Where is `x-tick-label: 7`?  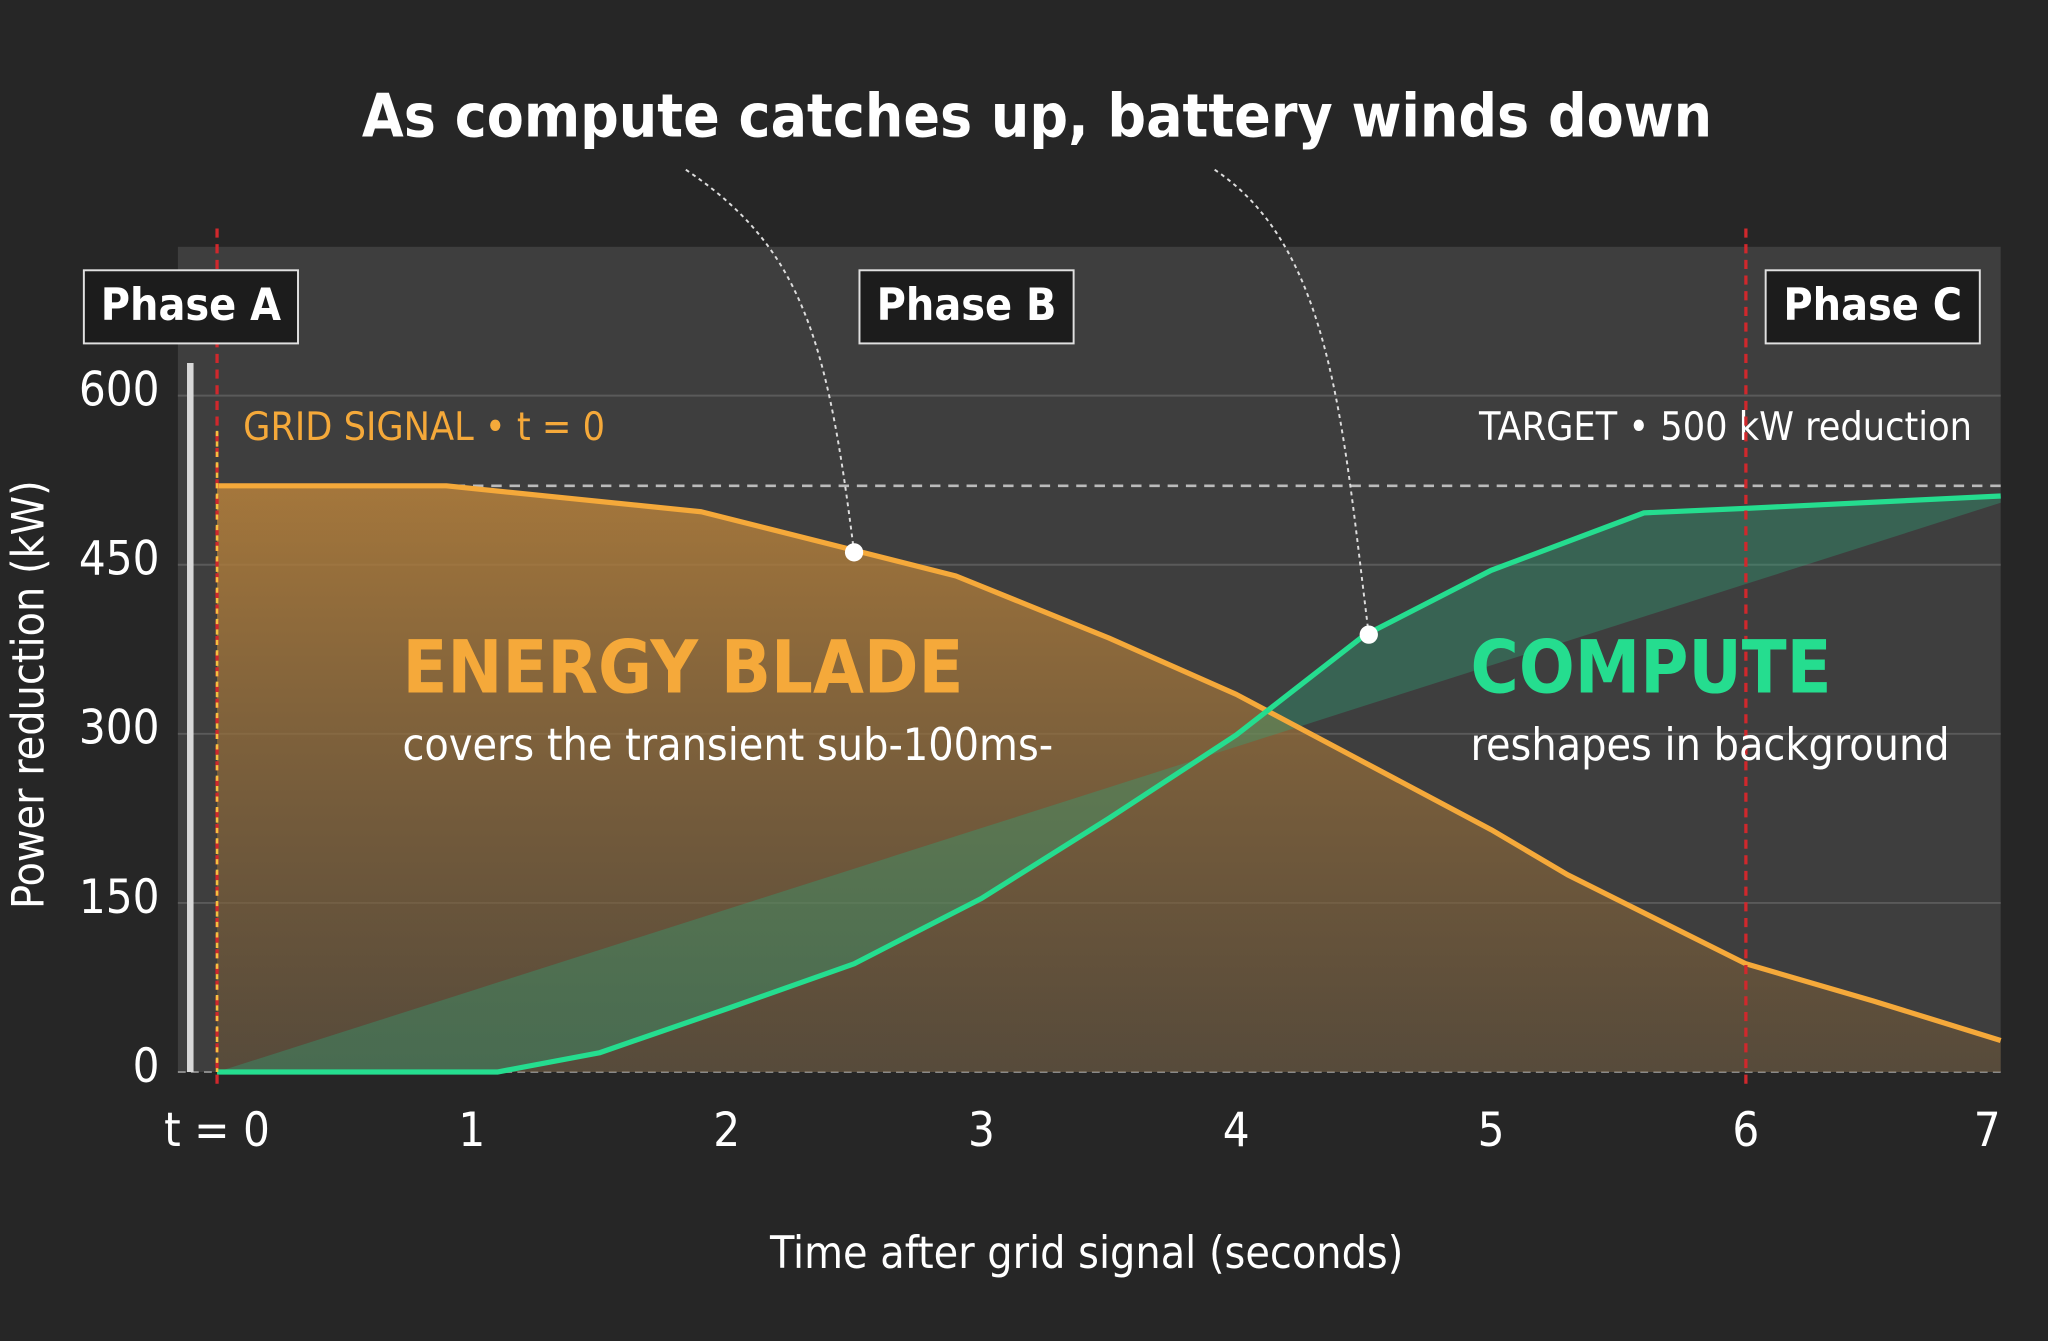
x-tick-label: 7 is located at coordinates (1987, 1130).